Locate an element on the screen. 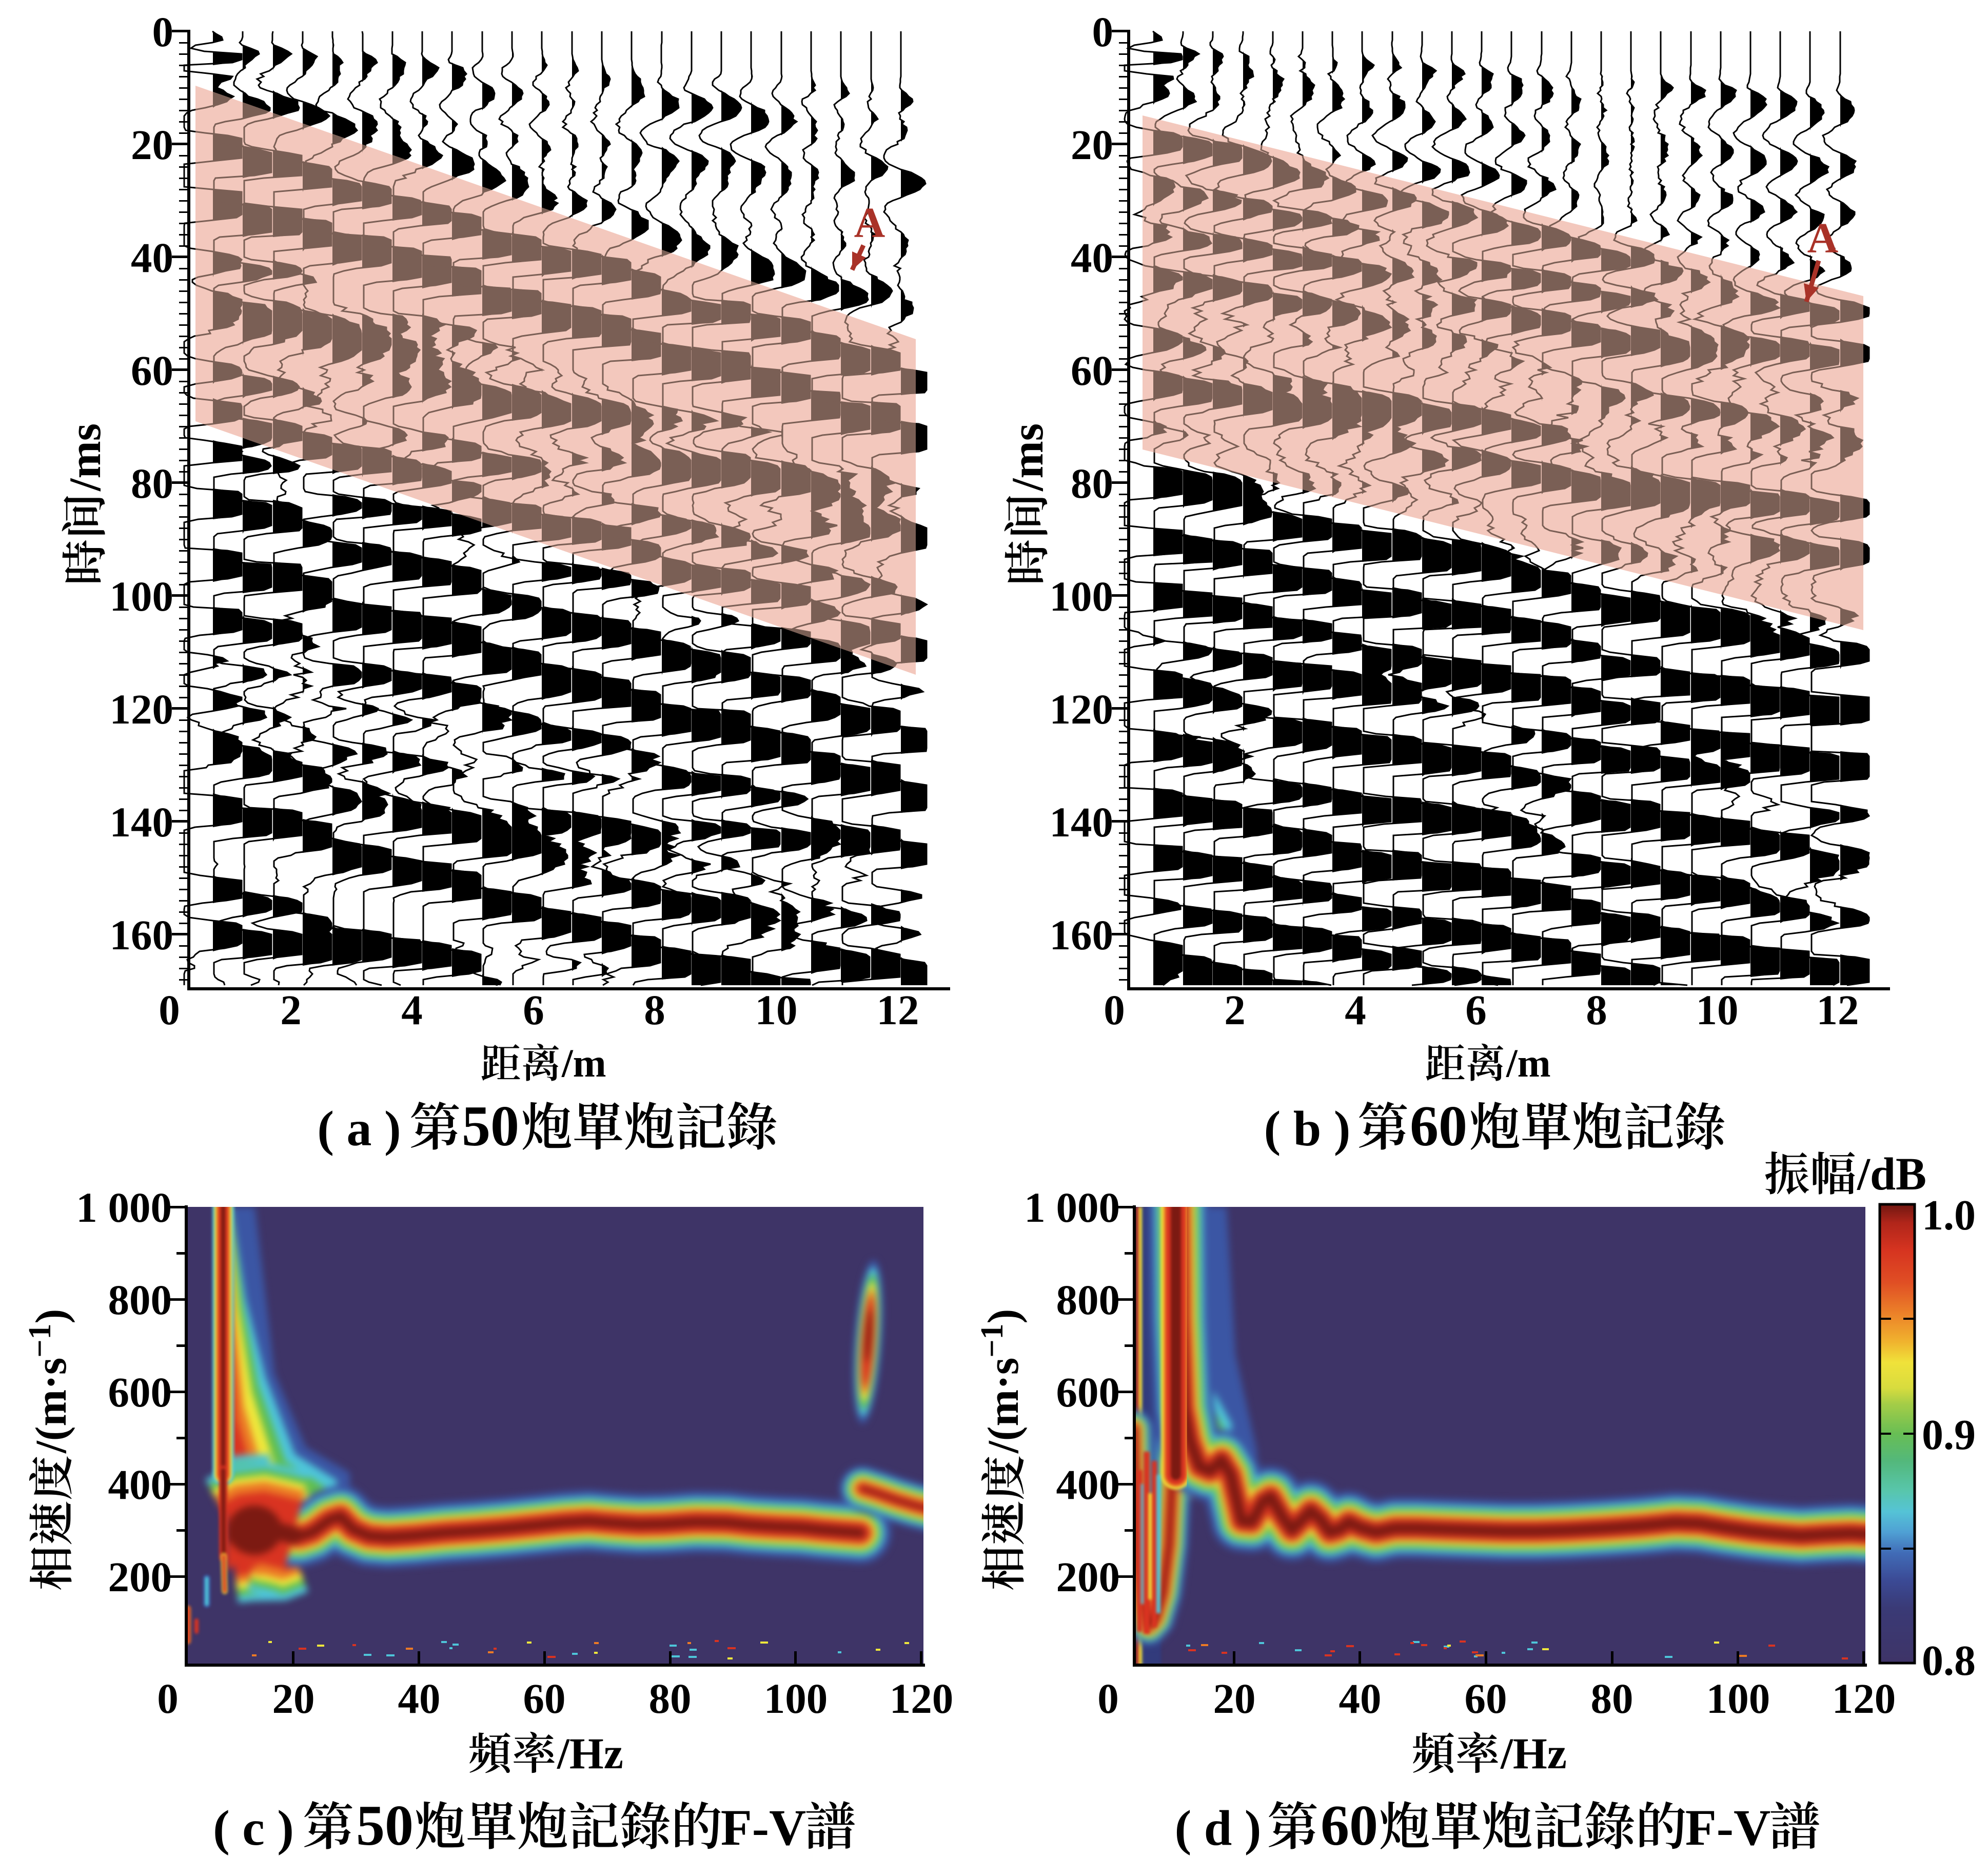 This screenshot has width=1988, height=1856. svg-text: ( b ) is located at coordinates (1308, 1129).